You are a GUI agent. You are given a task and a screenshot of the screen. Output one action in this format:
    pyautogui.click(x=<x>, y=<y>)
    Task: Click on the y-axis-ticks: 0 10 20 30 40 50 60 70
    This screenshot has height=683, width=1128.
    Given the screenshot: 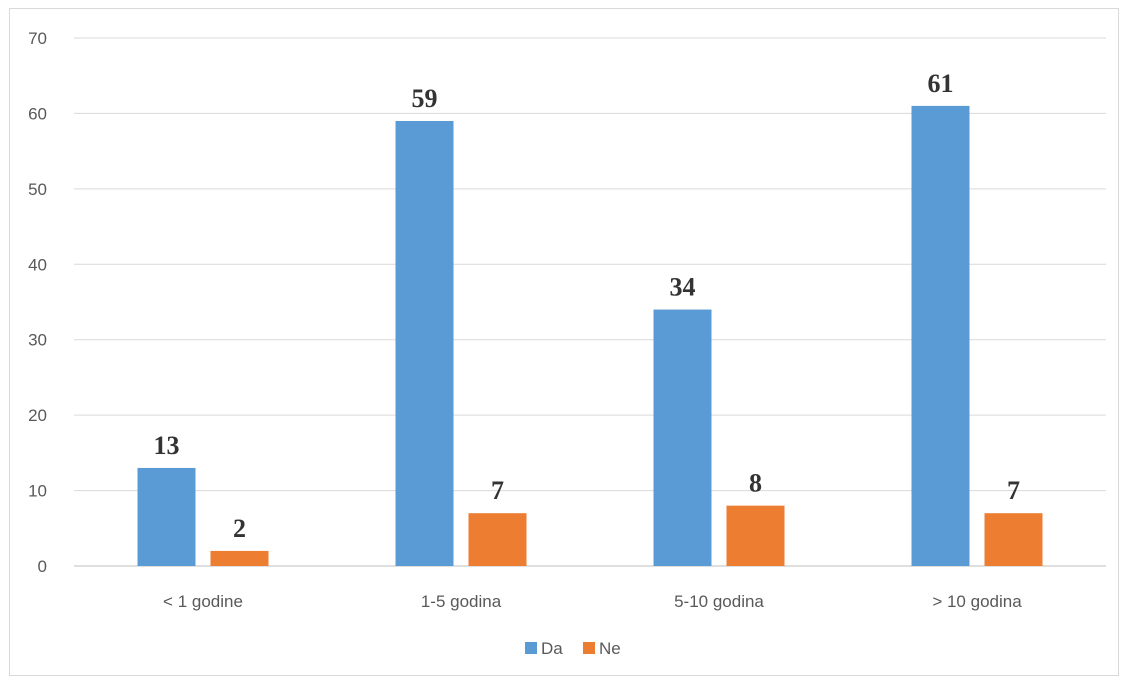 What is the action you would take?
    pyautogui.click(x=37, y=302)
    